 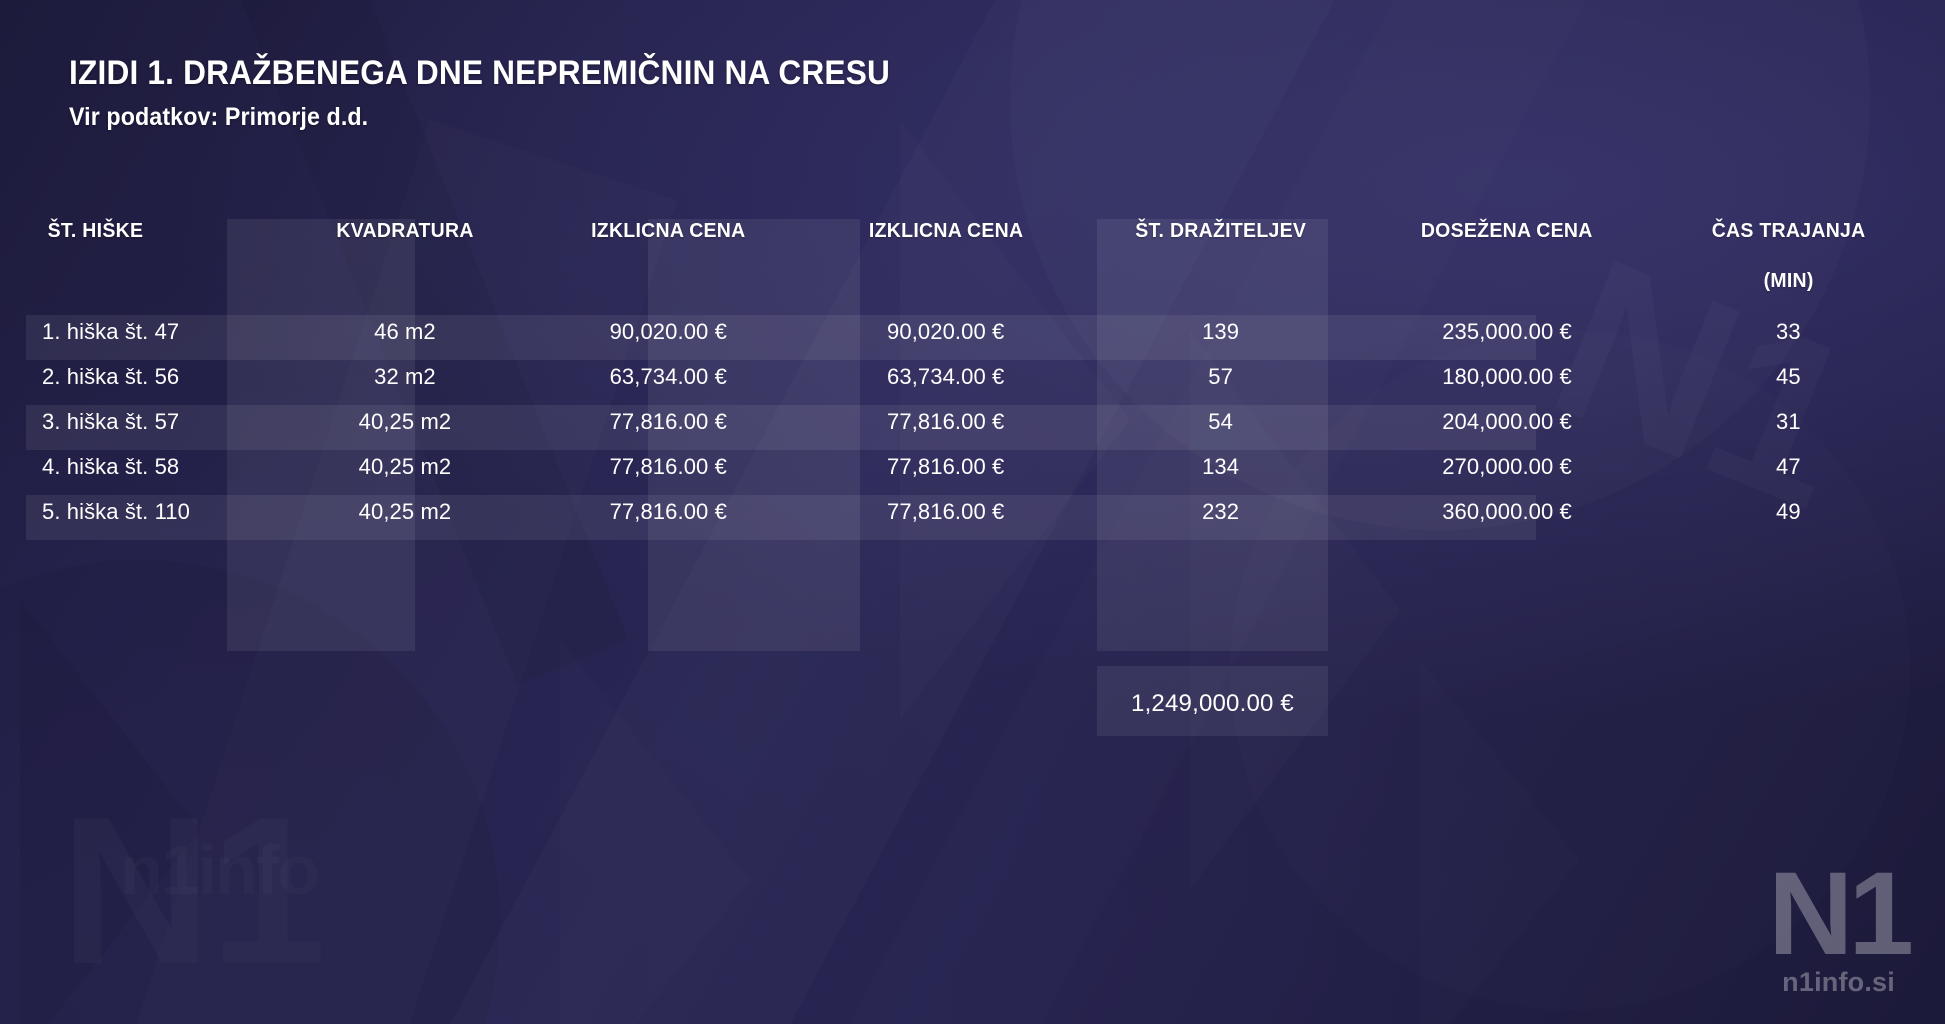 I want to click on column-header-dosezena-cena: DOSEŽENA CENA, so click(x=1507, y=230).